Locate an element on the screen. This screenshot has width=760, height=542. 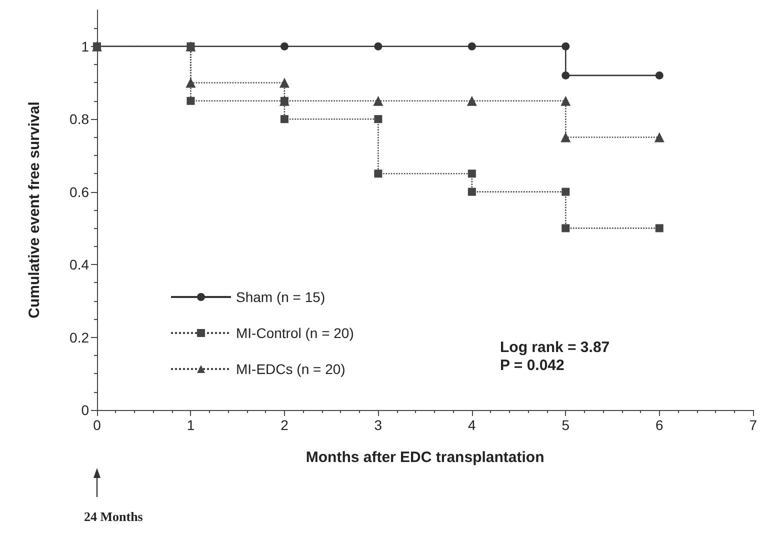
y-tick-label: 0.6 is located at coordinates (80, 192).